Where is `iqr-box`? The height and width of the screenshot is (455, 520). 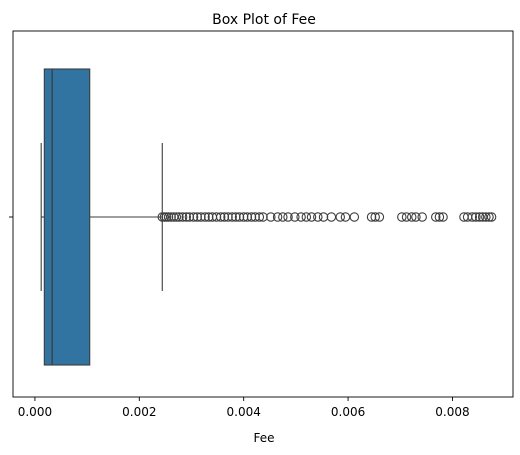
iqr-box is located at coordinates (67, 217).